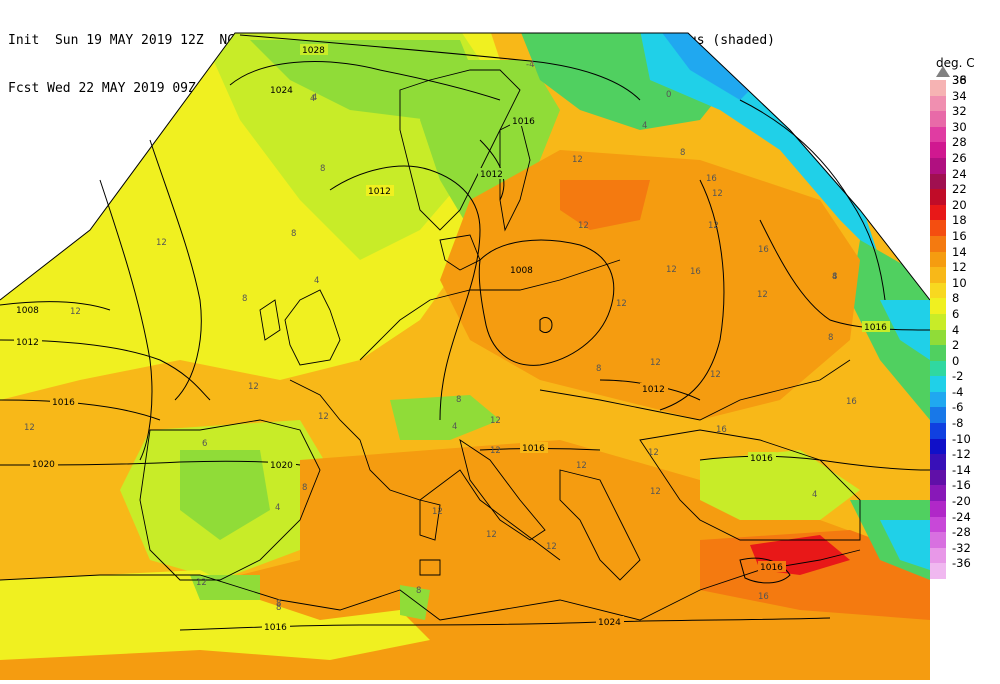  Describe the element at coordinates (959, 173) in the screenshot. I see `legend-label: 24` at that location.